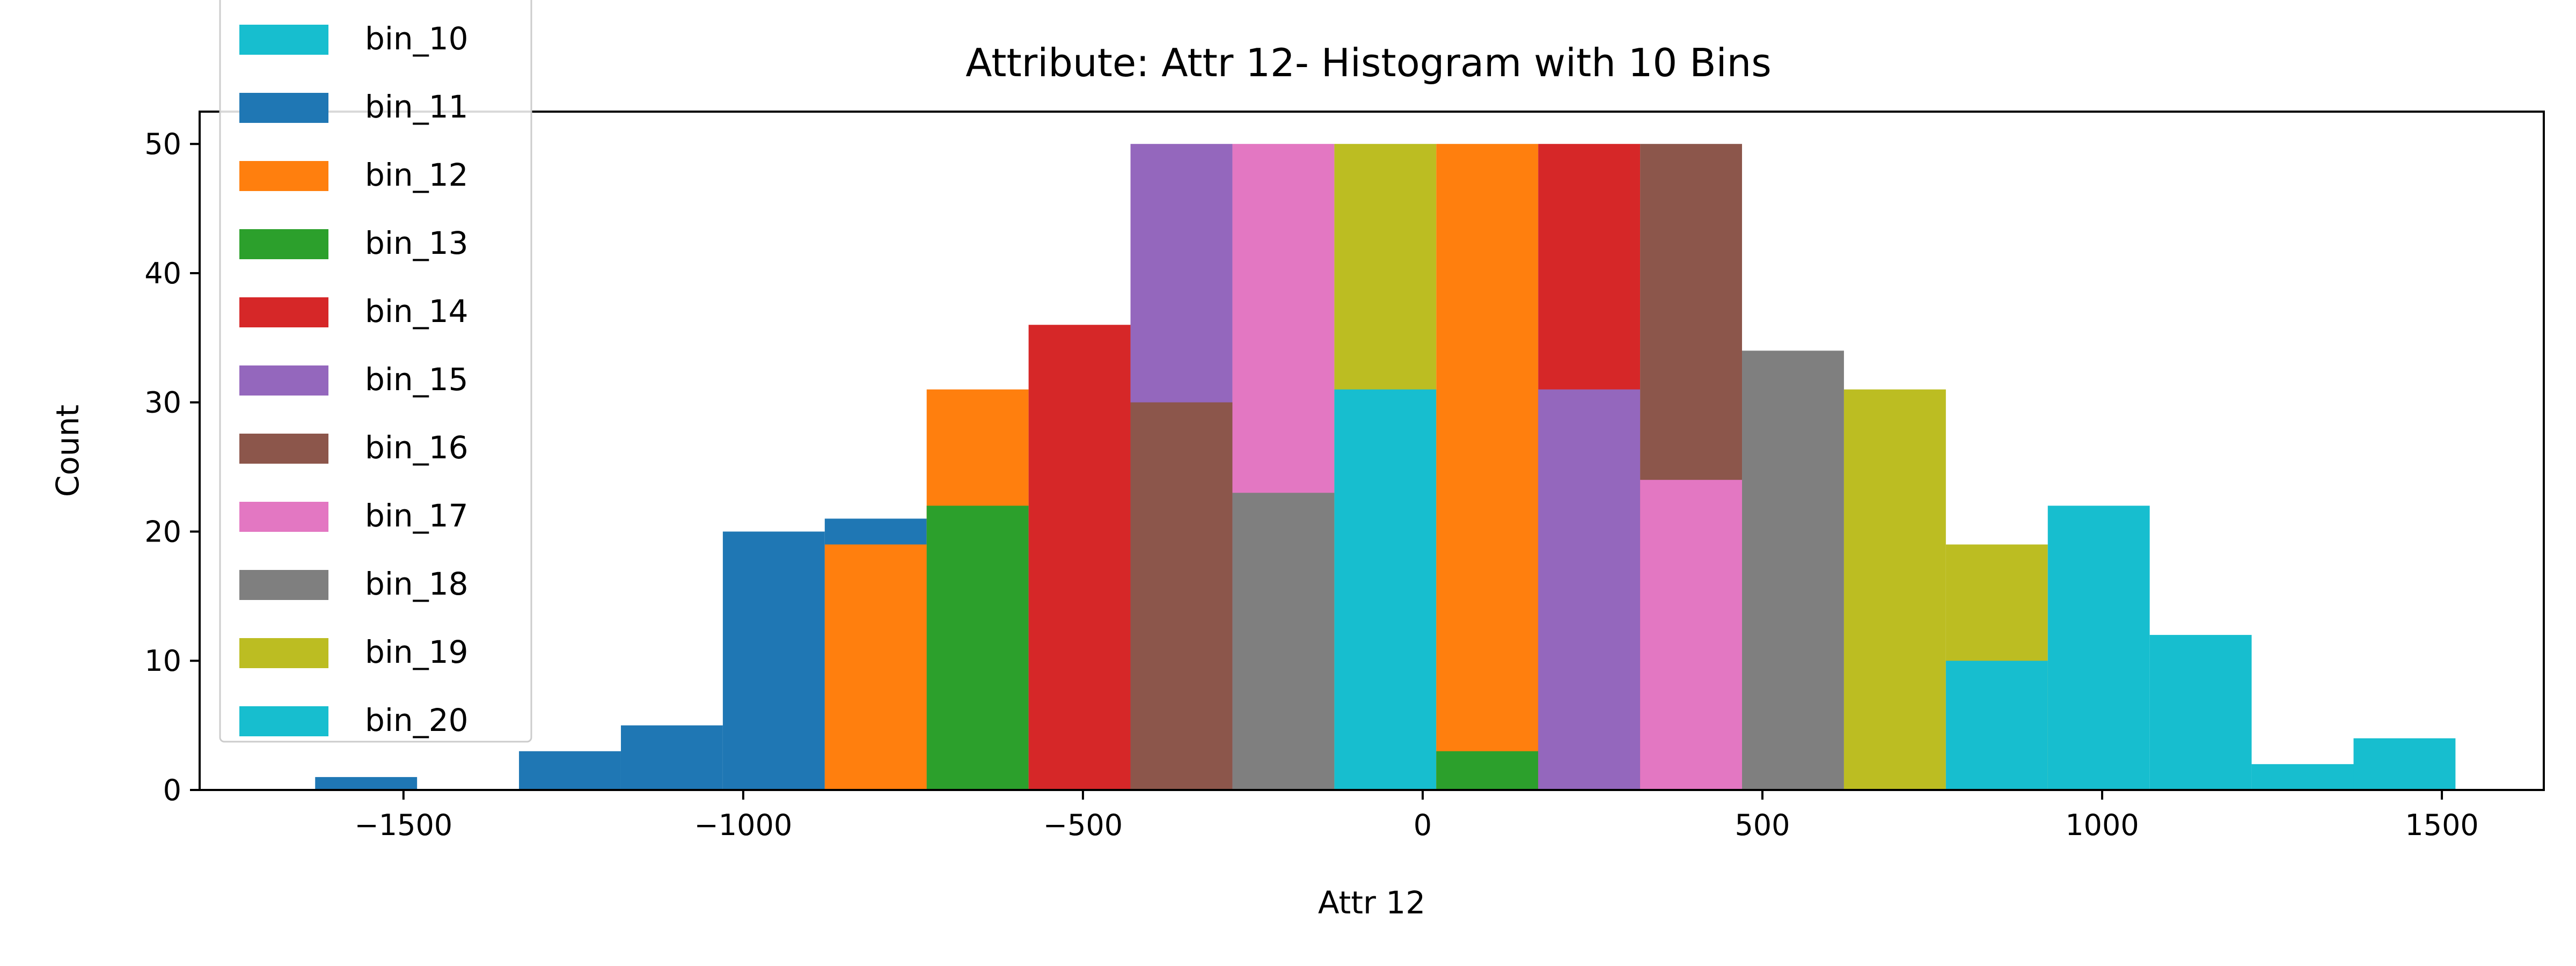 Image resolution: width=2576 pixels, height=966 pixels. Describe the element at coordinates (162, 661) in the screenshot. I see `y-tick-label: 10` at that location.